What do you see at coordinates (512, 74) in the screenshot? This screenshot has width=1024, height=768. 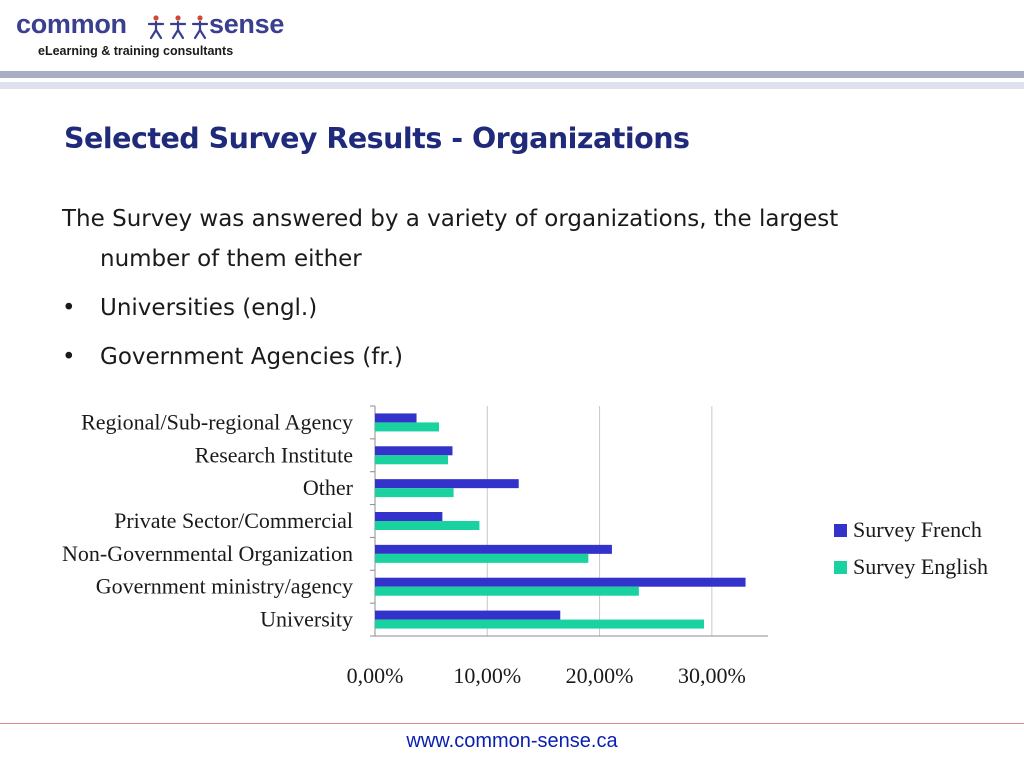 I see `header-divider` at bounding box center [512, 74].